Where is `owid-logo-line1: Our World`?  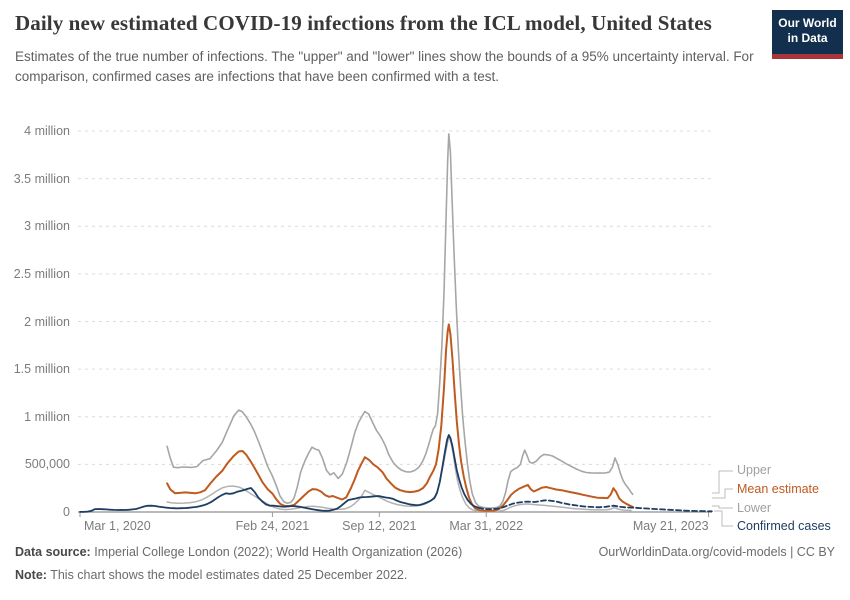
owid-logo-line1: Our World is located at coordinates (807, 23).